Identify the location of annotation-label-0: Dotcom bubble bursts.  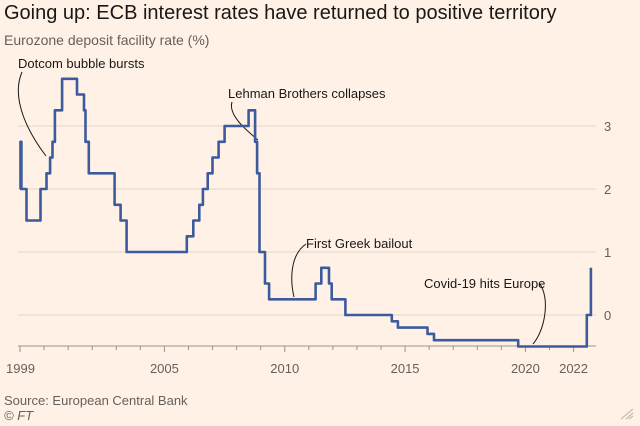
(81, 63).